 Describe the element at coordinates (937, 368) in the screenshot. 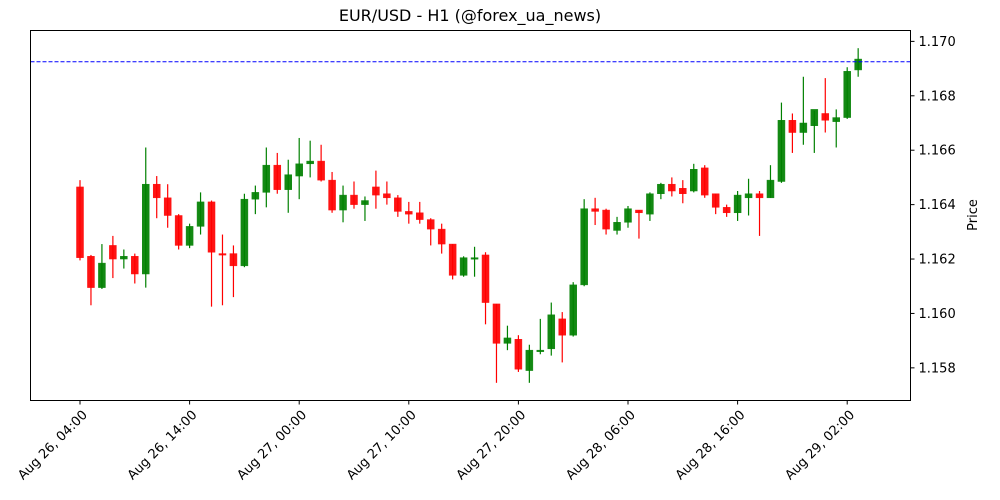

I see `y-tick-label: 1.158` at that location.